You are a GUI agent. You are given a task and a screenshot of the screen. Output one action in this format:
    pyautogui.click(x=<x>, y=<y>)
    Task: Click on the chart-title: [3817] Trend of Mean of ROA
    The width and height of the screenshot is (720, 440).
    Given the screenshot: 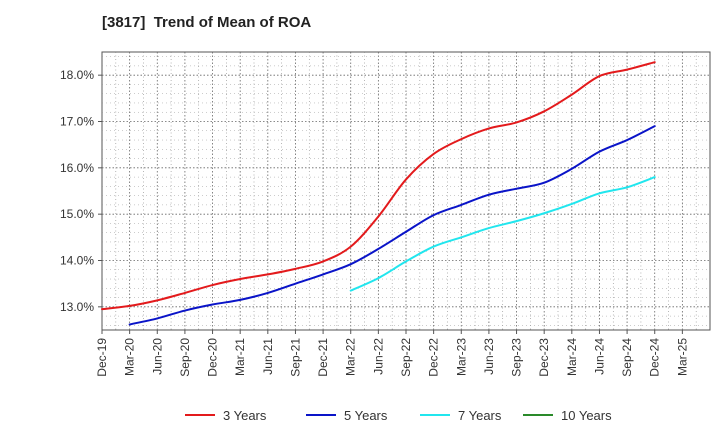 What is the action you would take?
    pyautogui.click(x=207, y=22)
    